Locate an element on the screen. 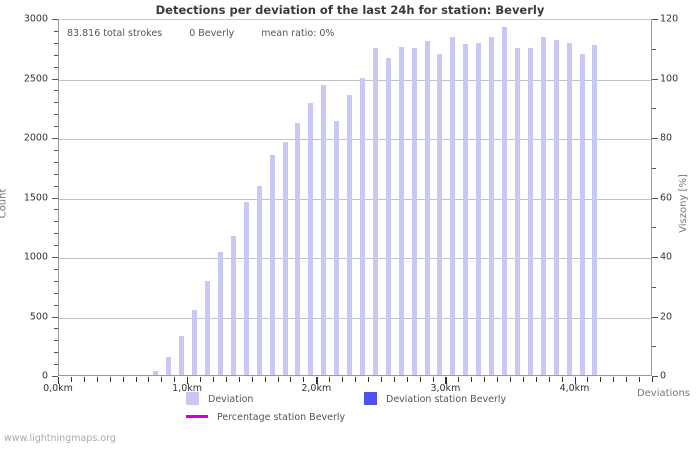 The image size is (700, 450). y2-tick-major is located at coordinates (655, 376).